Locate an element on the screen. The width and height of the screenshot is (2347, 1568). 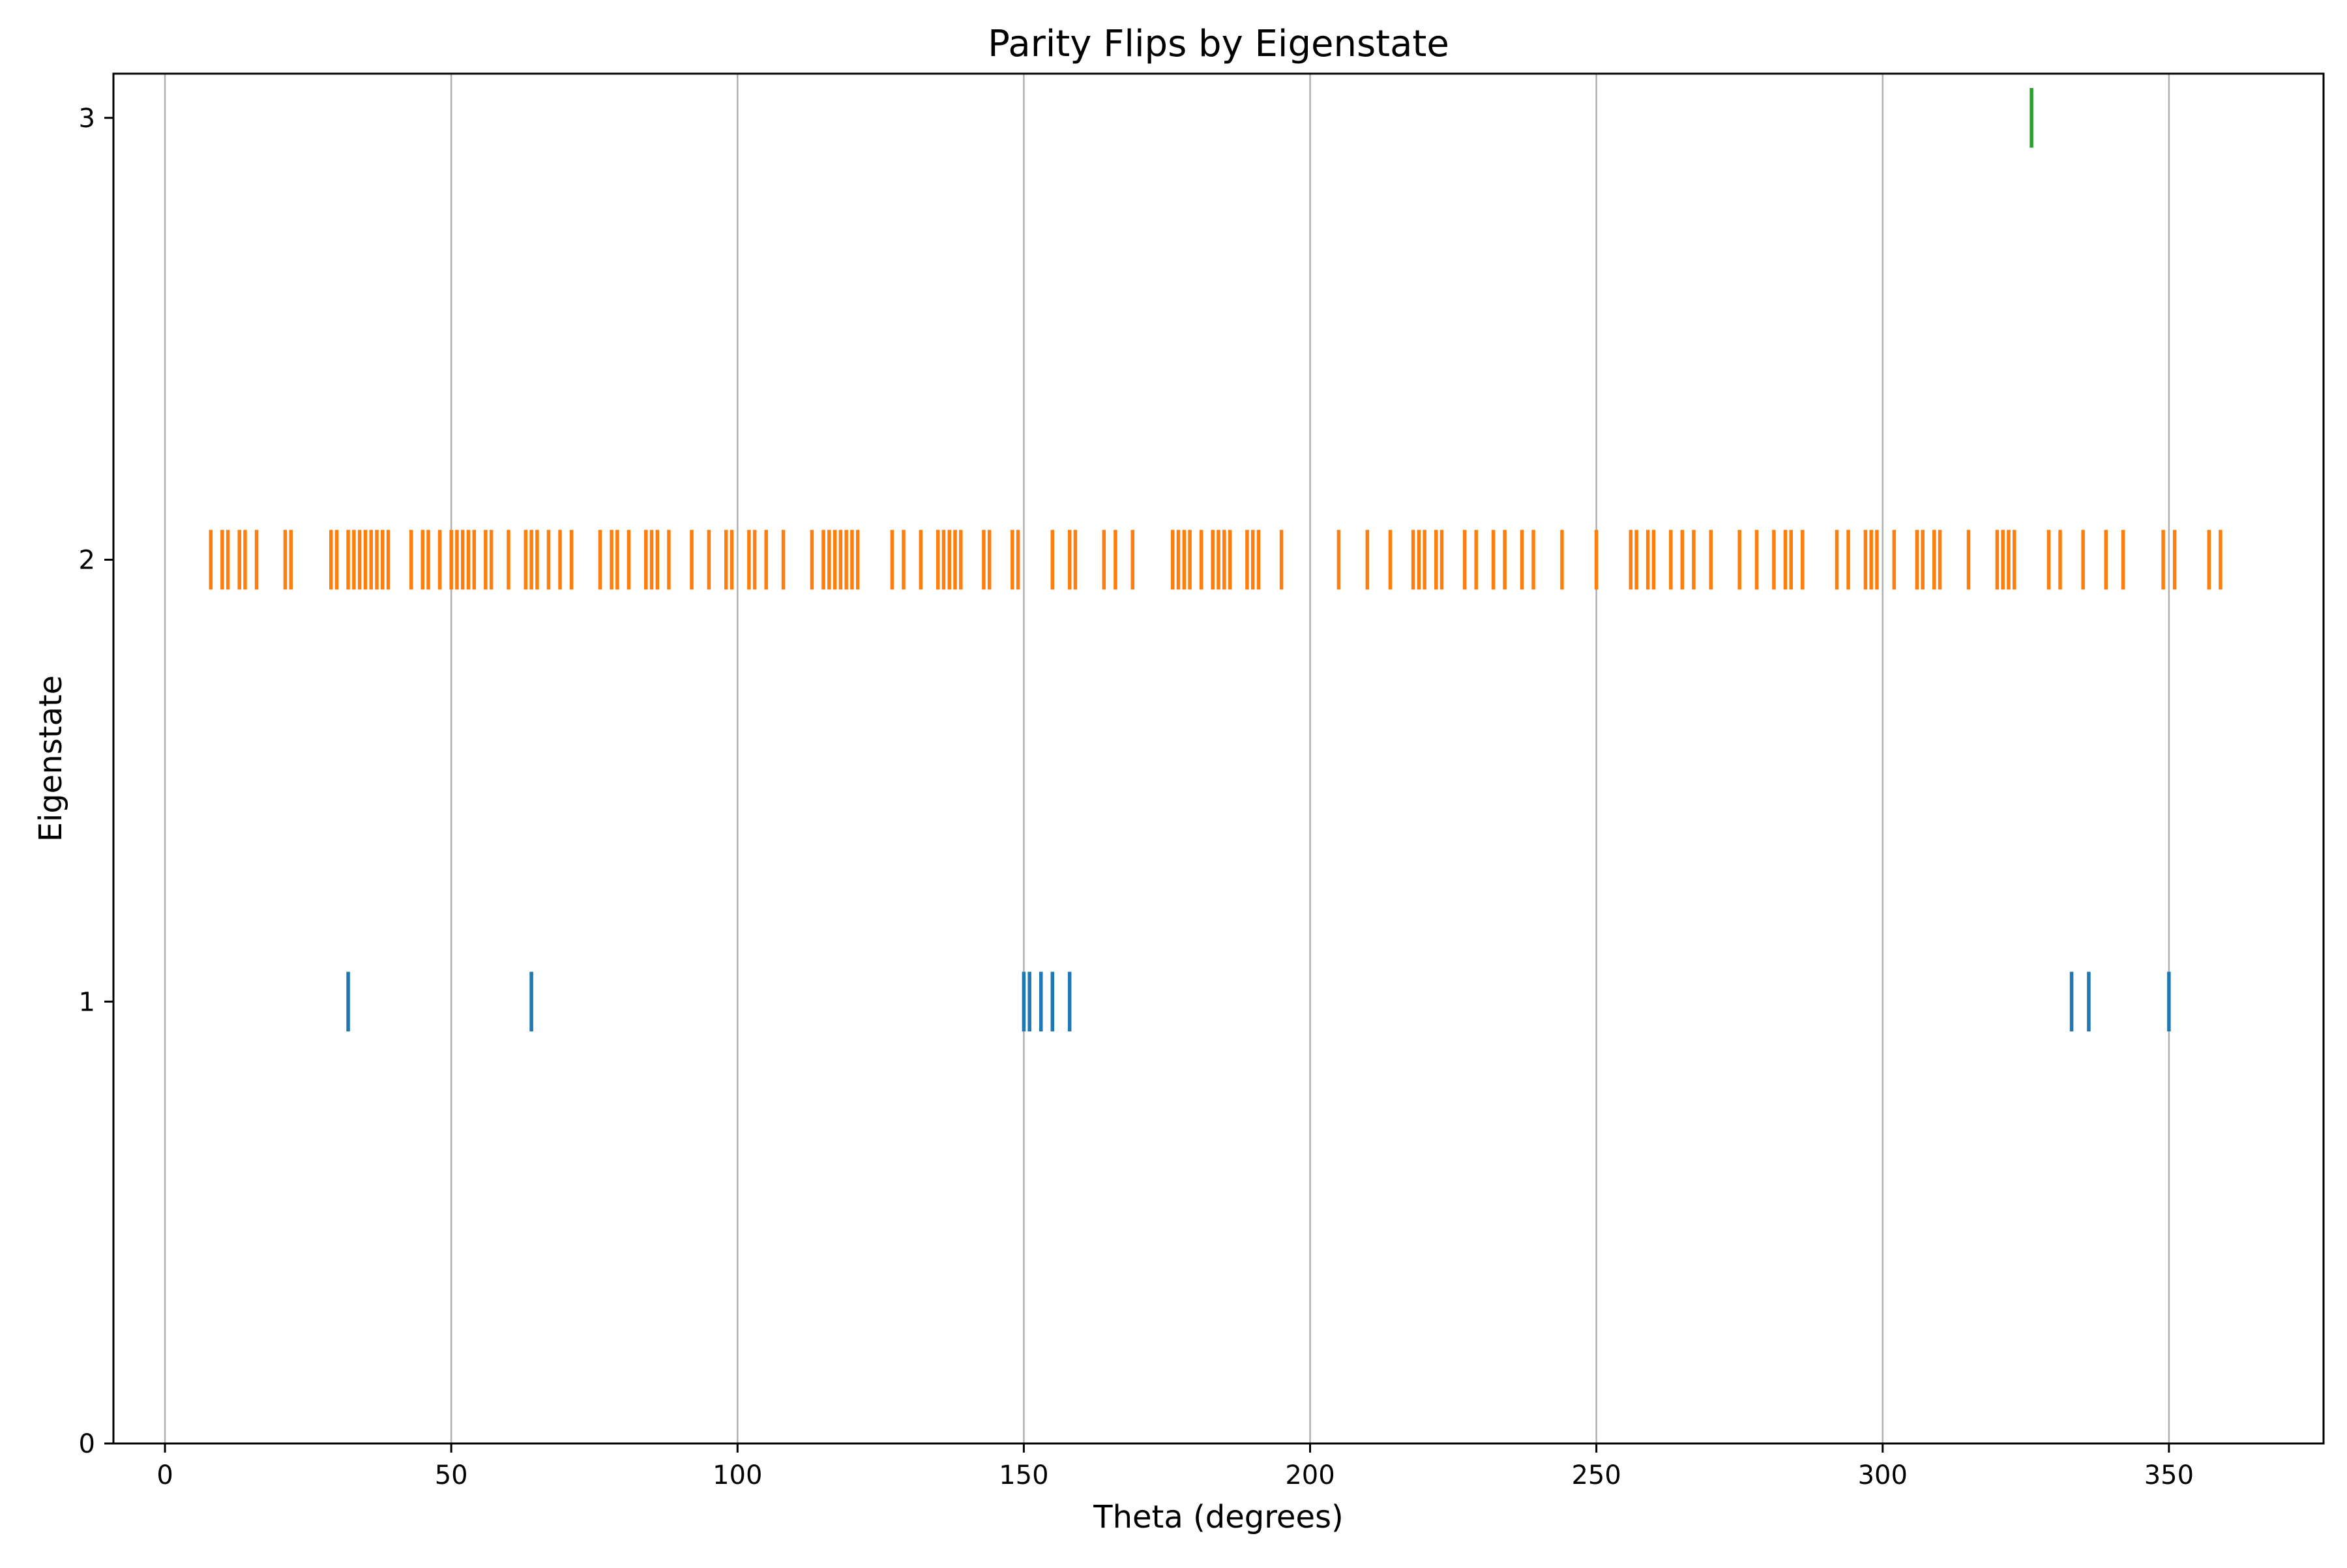
x-tick-label: 300 is located at coordinates (1883, 1475).